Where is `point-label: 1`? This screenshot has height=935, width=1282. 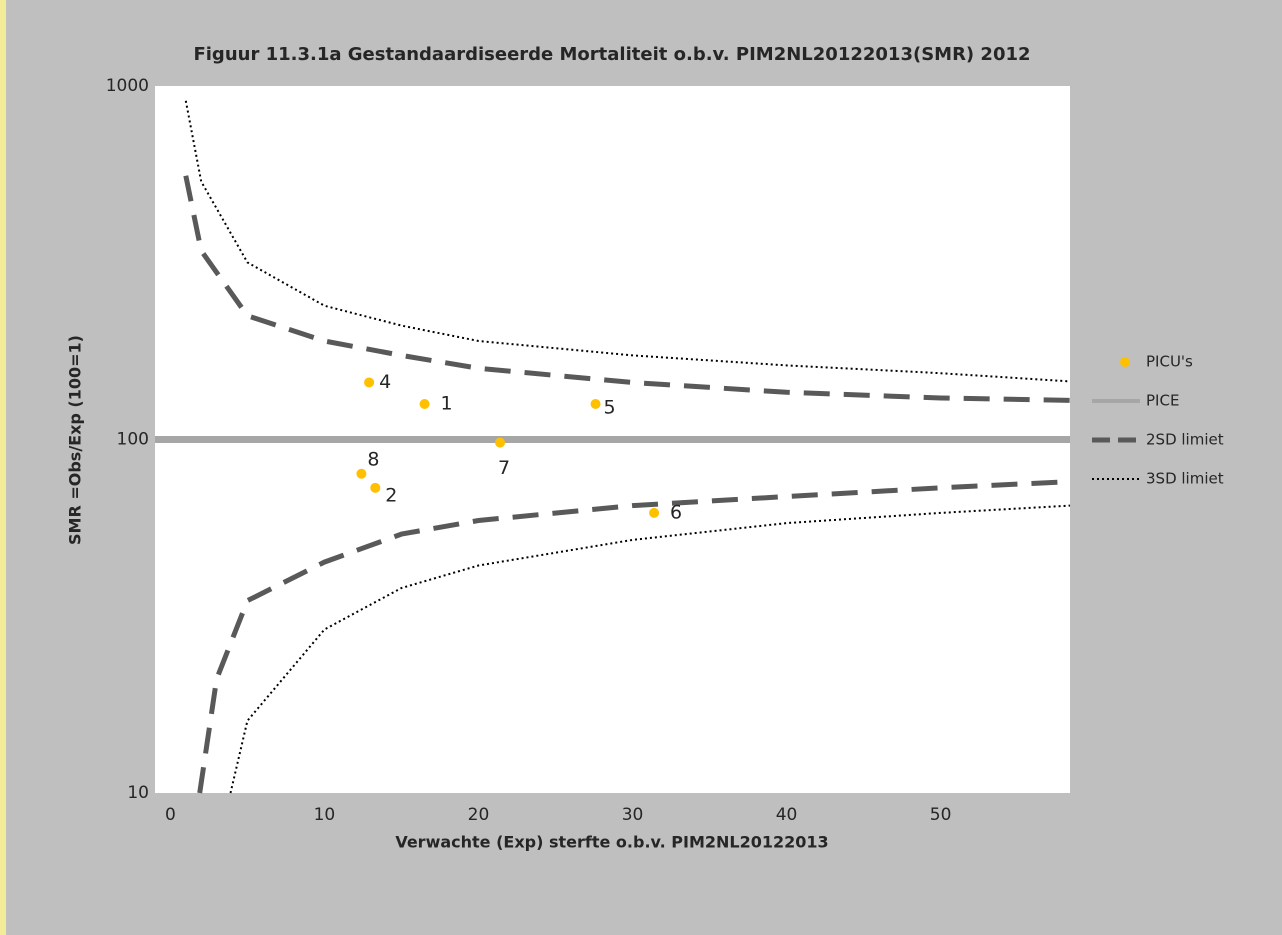 point-label: 1 is located at coordinates (447, 404).